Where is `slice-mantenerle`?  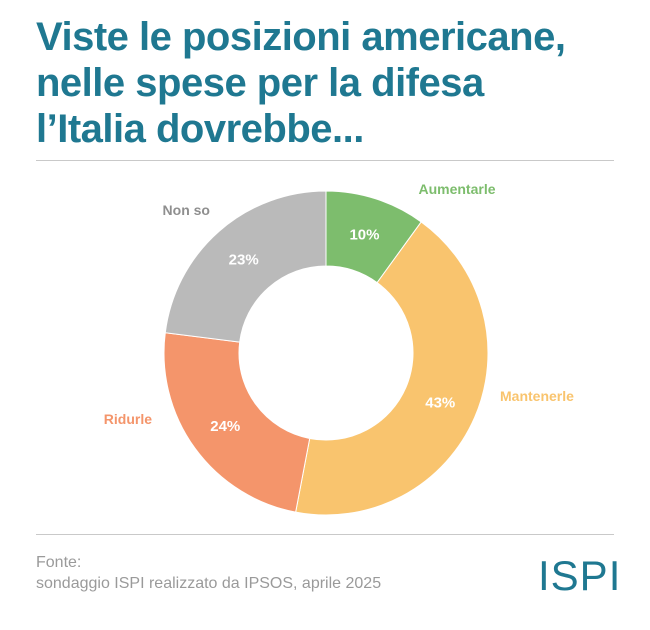 slice-mantenerle is located at coordinates (392, 368).